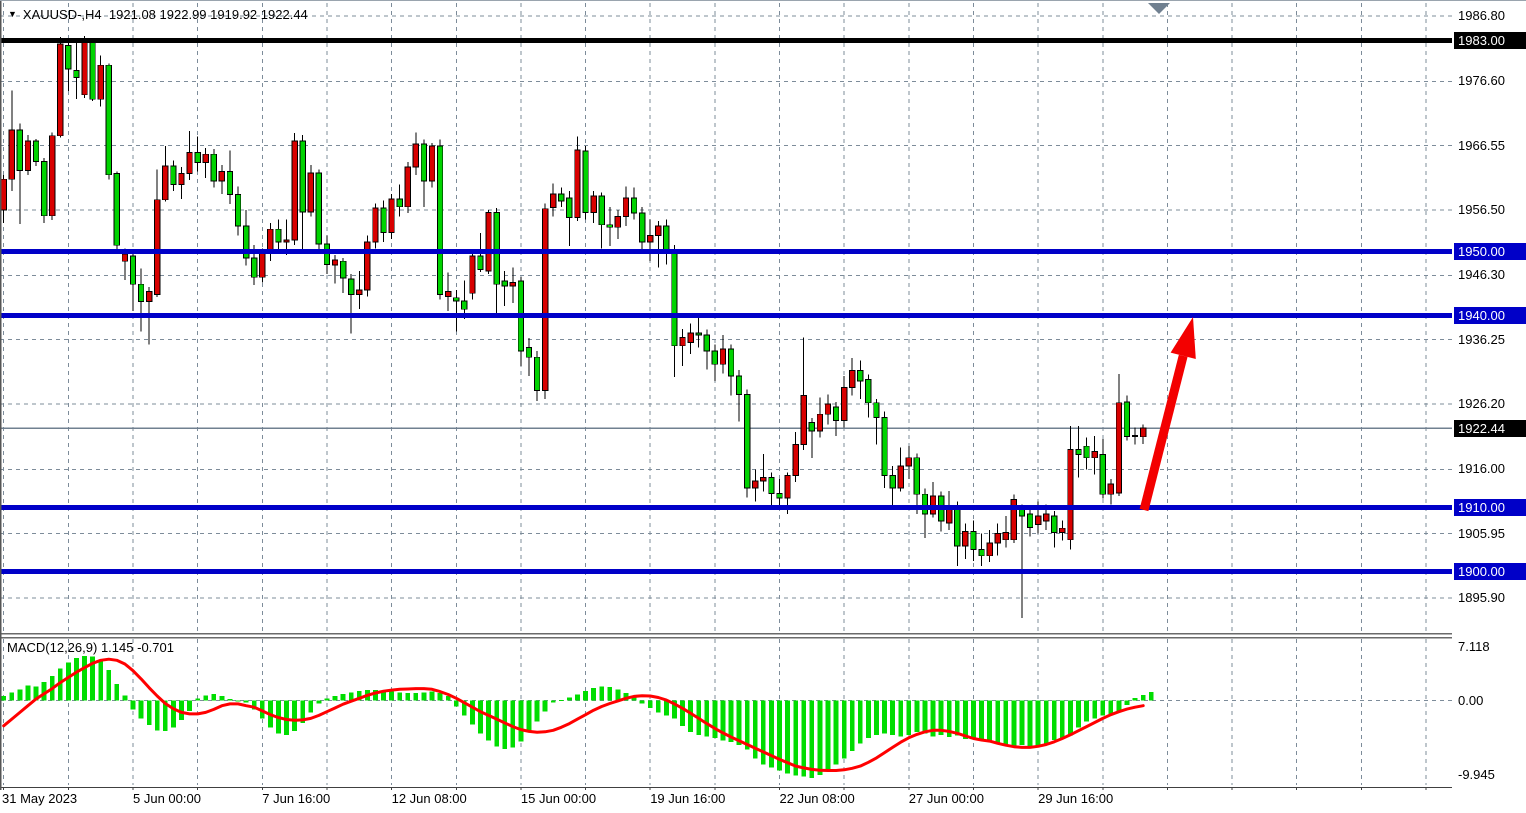 Image resolution: width=1526 pixels, height=813 pixels. Describe the element at coordinates (1163, 433) in the screenshot. I see `arrow-shaft` at that location.